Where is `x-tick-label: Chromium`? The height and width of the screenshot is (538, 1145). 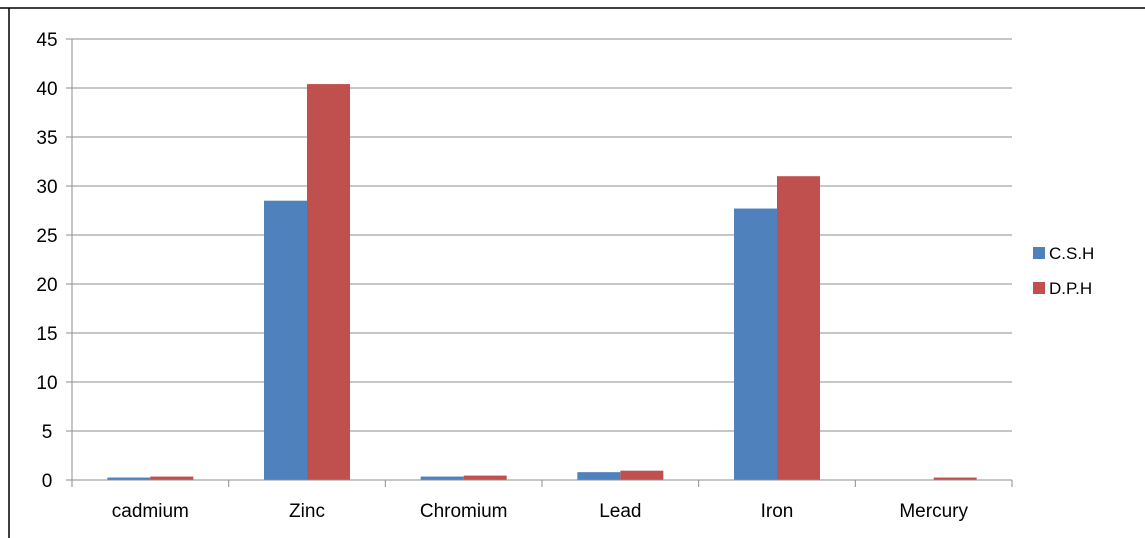
x-tick-label: Chromium is located at coordinates (464, 511).